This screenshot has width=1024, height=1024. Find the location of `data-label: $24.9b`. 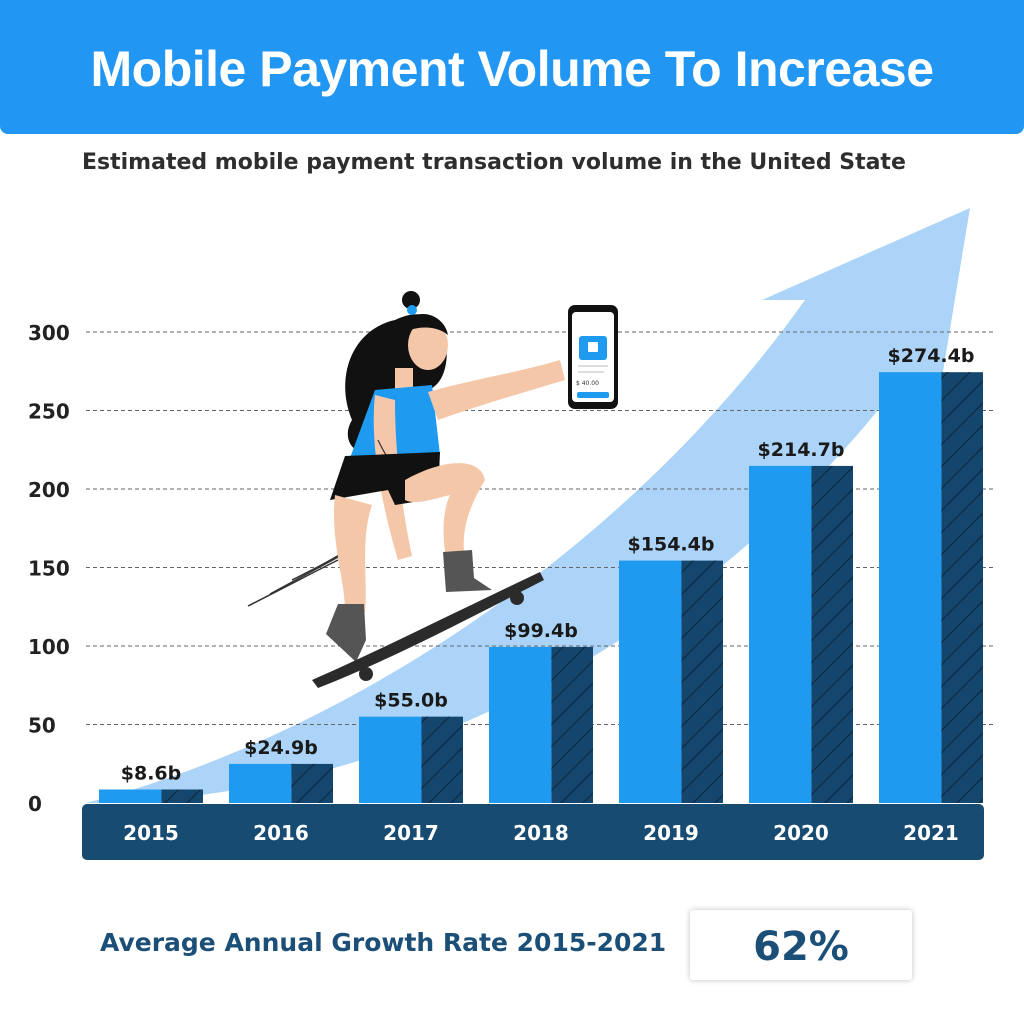

data-label: $24.9b is located at coordinates (281, 748).